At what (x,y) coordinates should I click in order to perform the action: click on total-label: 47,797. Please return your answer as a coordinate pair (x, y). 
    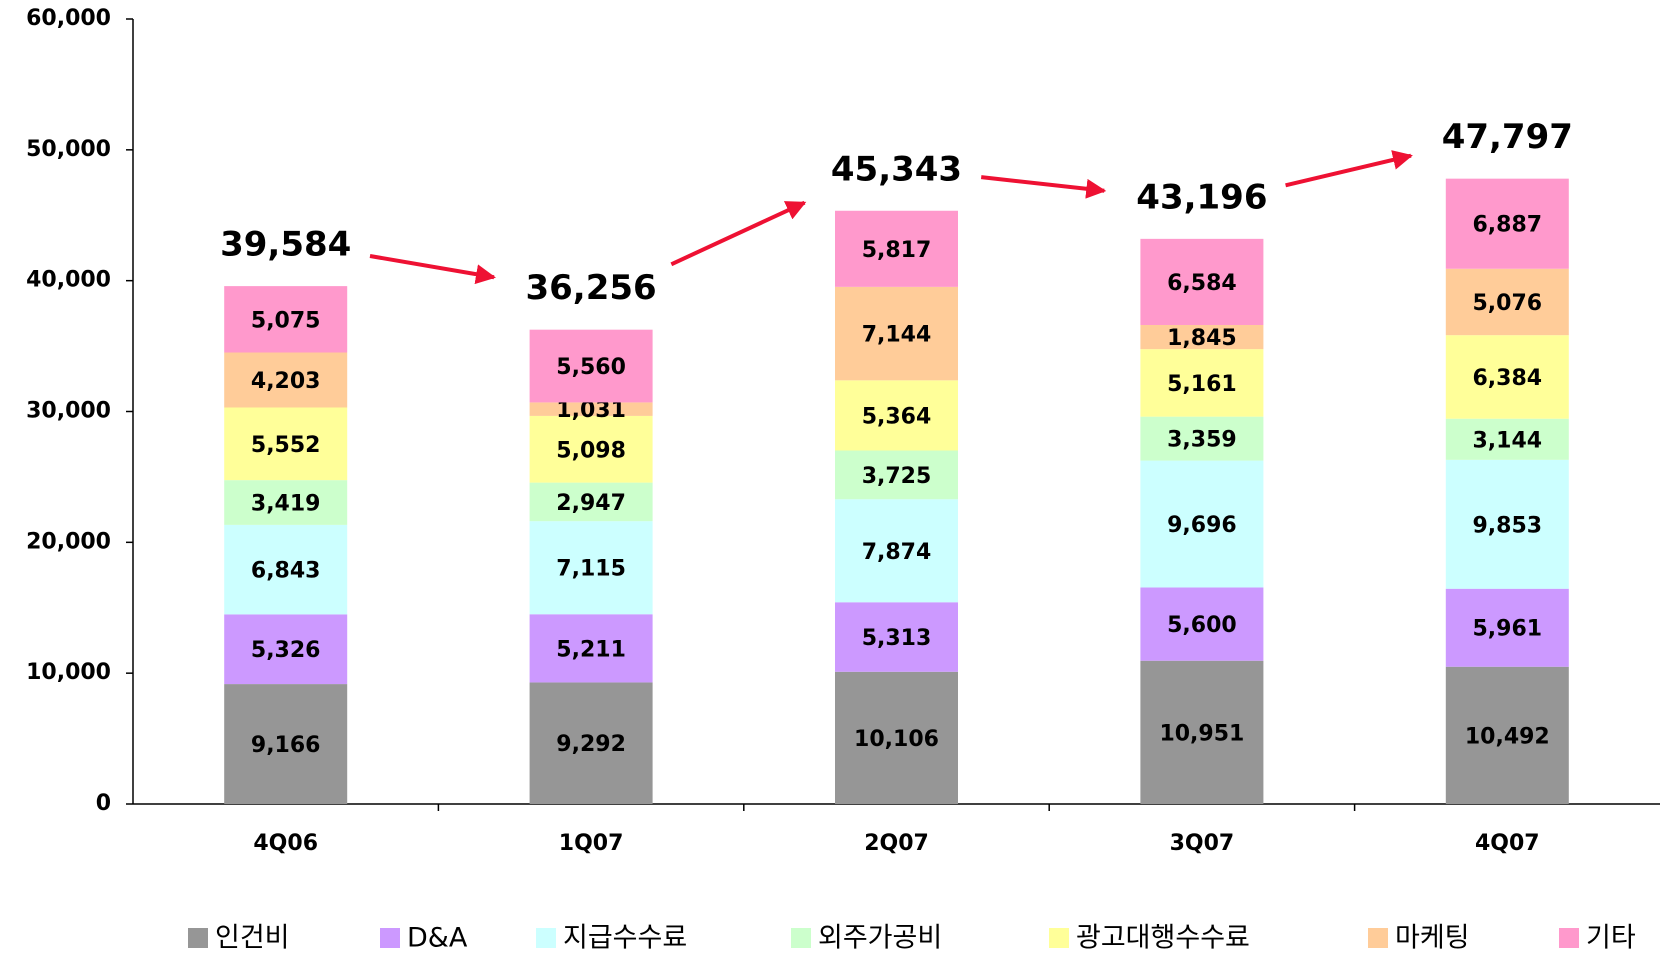
    Looking at the image, I should click on (1507, 137).